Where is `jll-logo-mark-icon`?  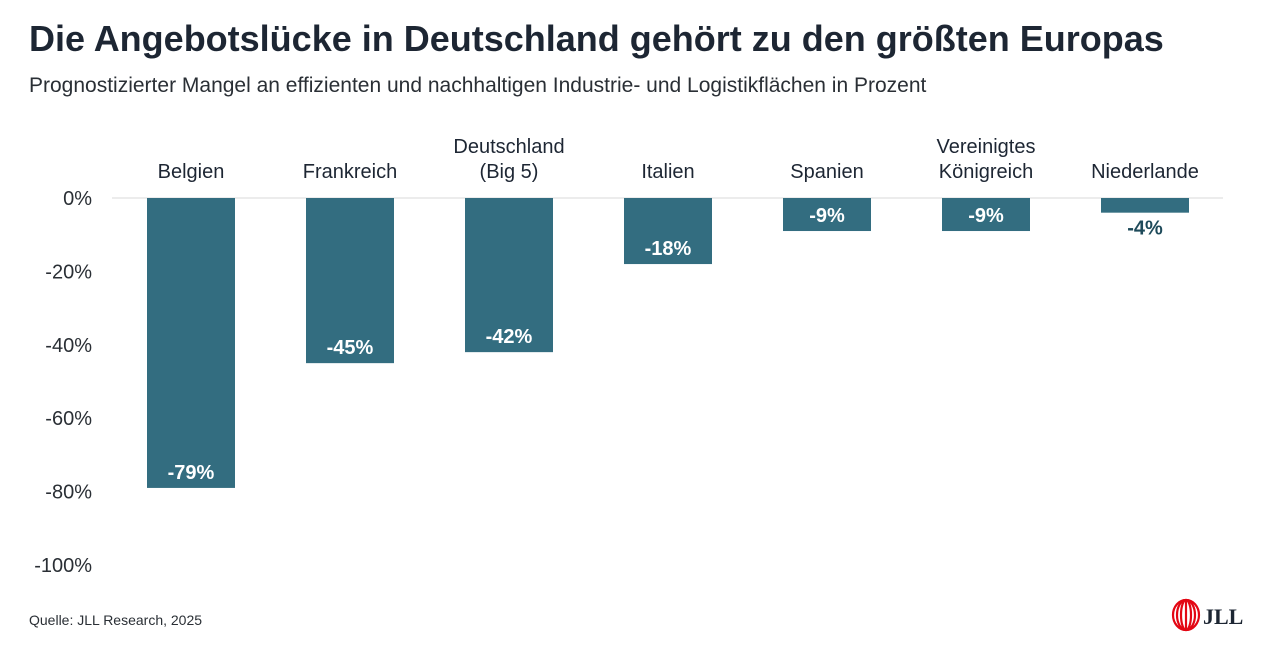
jll-logo-mark-icon is located at coordinates (1186, 615).